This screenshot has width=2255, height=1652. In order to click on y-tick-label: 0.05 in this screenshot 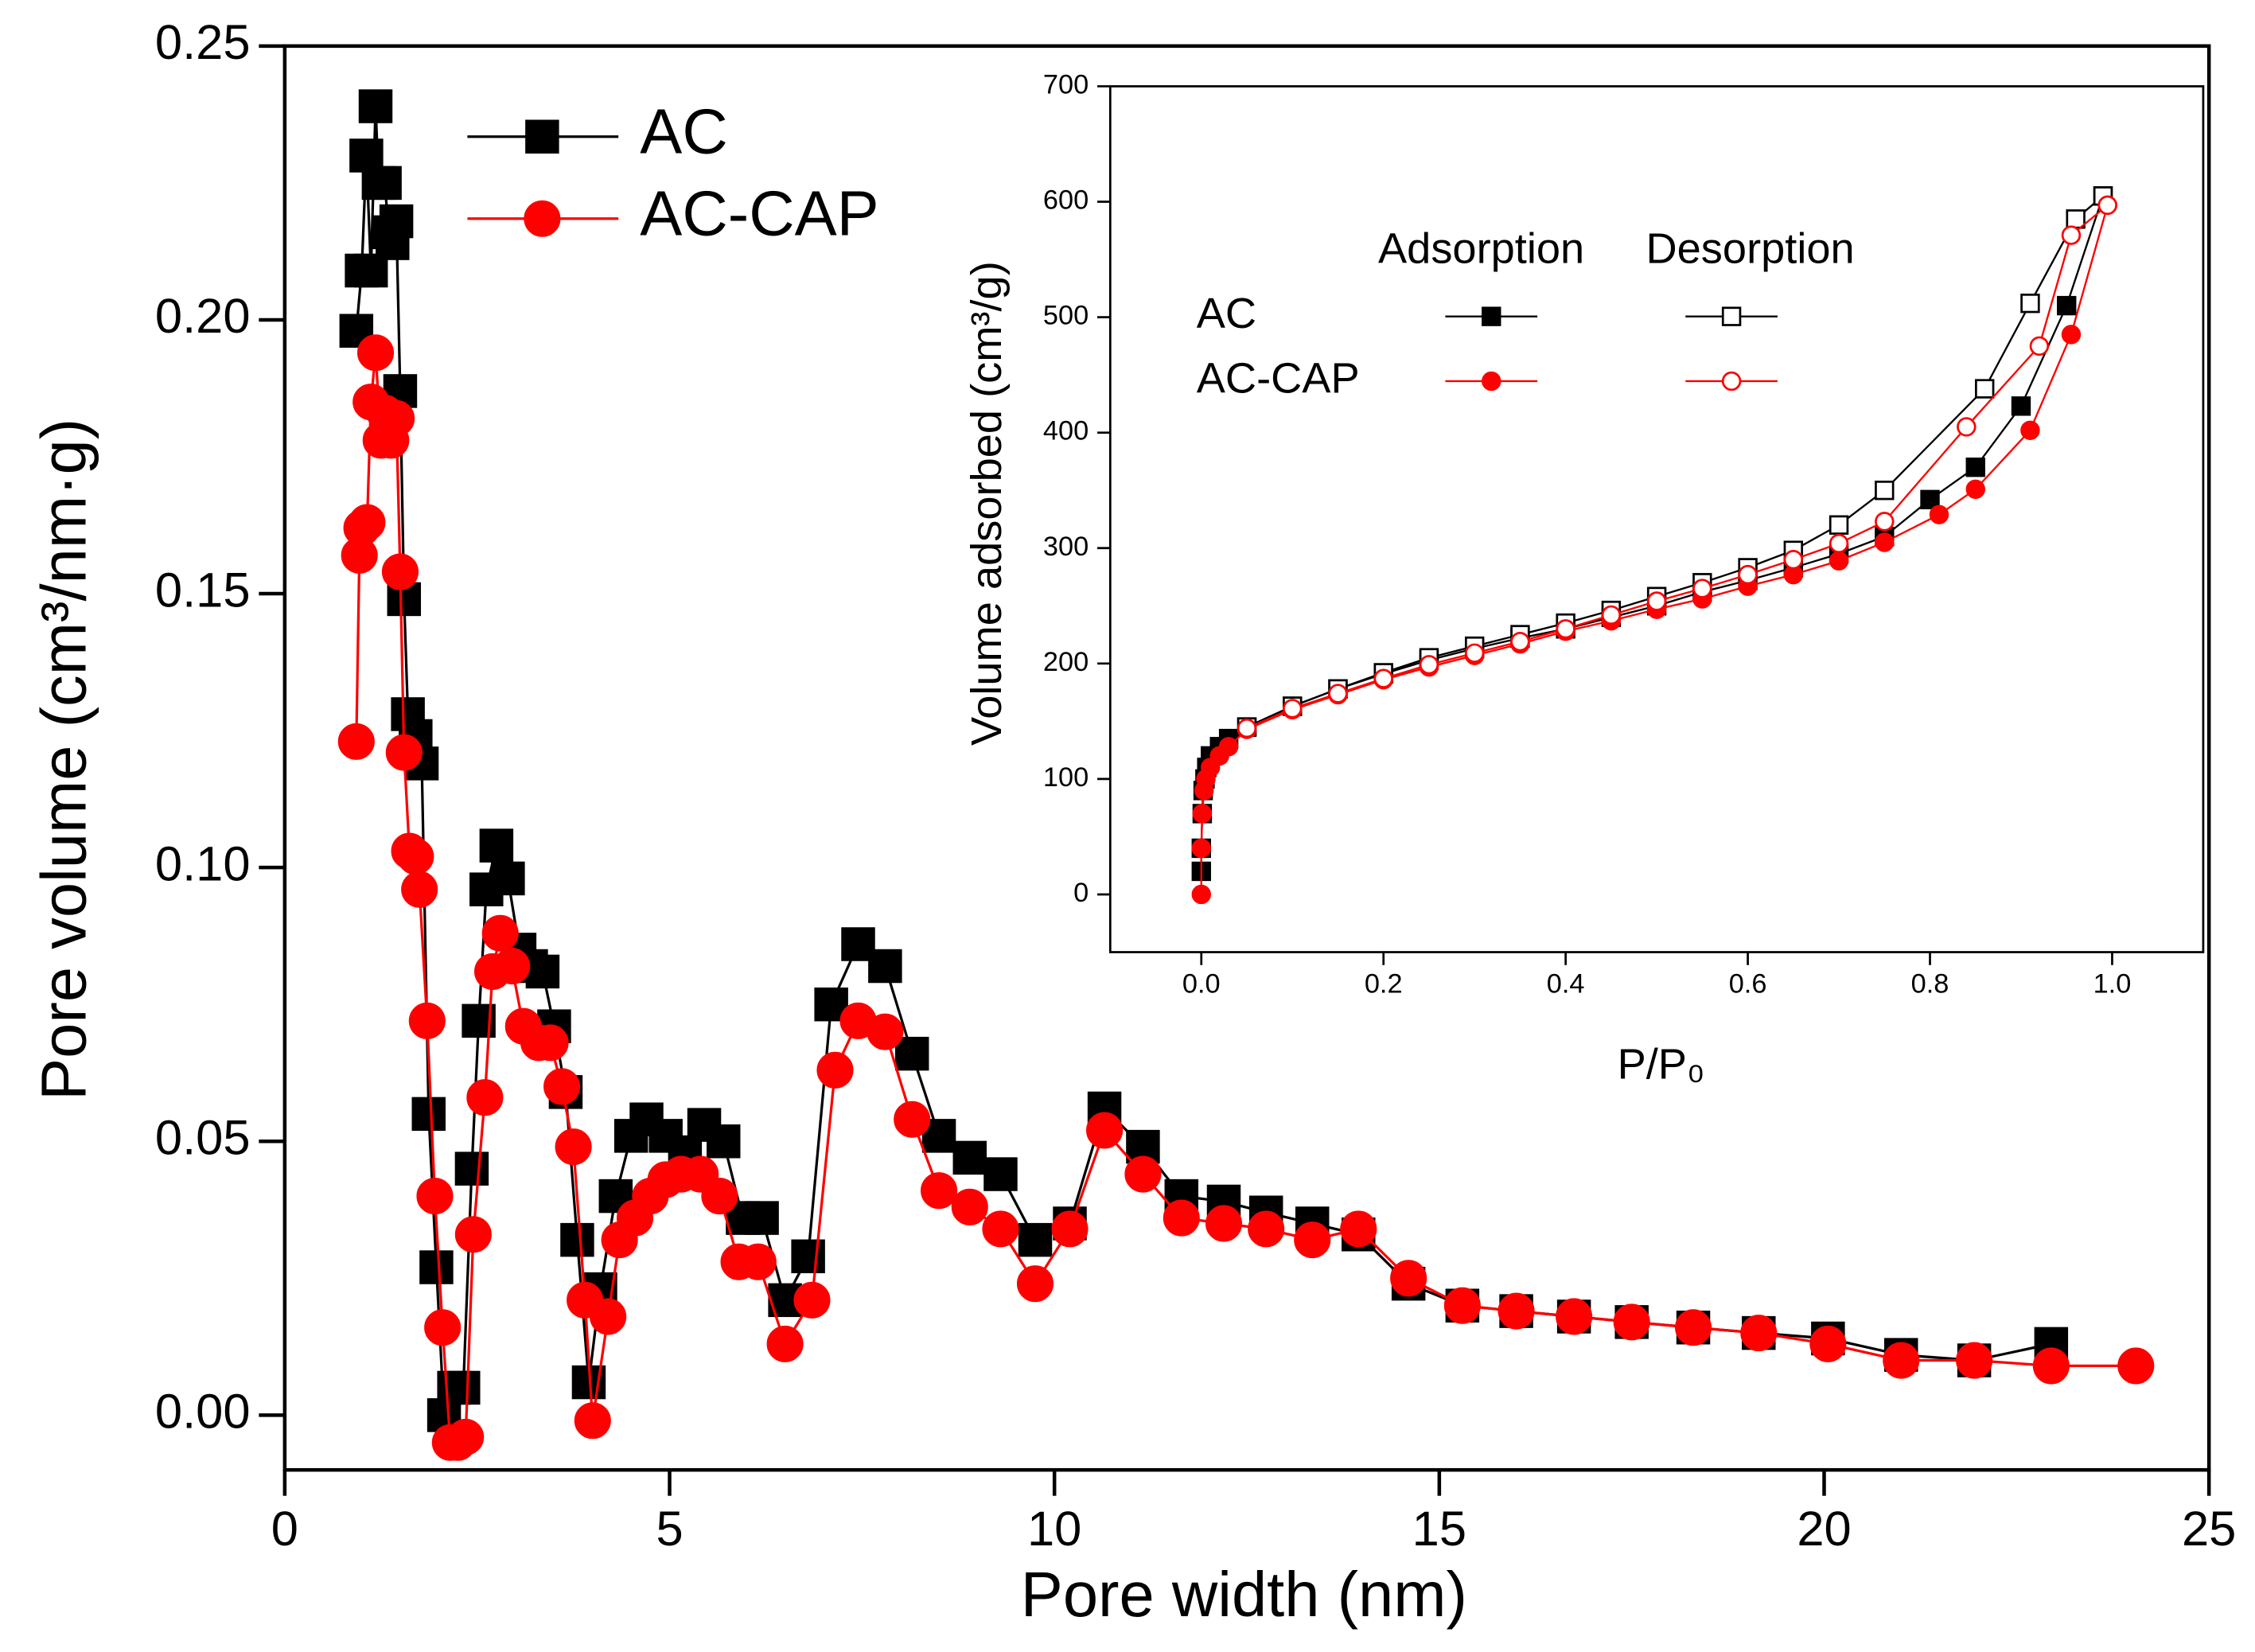, I will do `click(203, 1138)`.